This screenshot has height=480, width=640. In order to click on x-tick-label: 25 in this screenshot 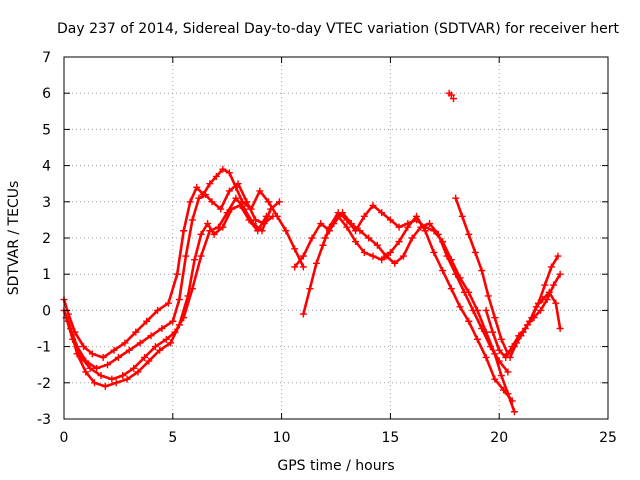, I will do `click(608, 438)`.